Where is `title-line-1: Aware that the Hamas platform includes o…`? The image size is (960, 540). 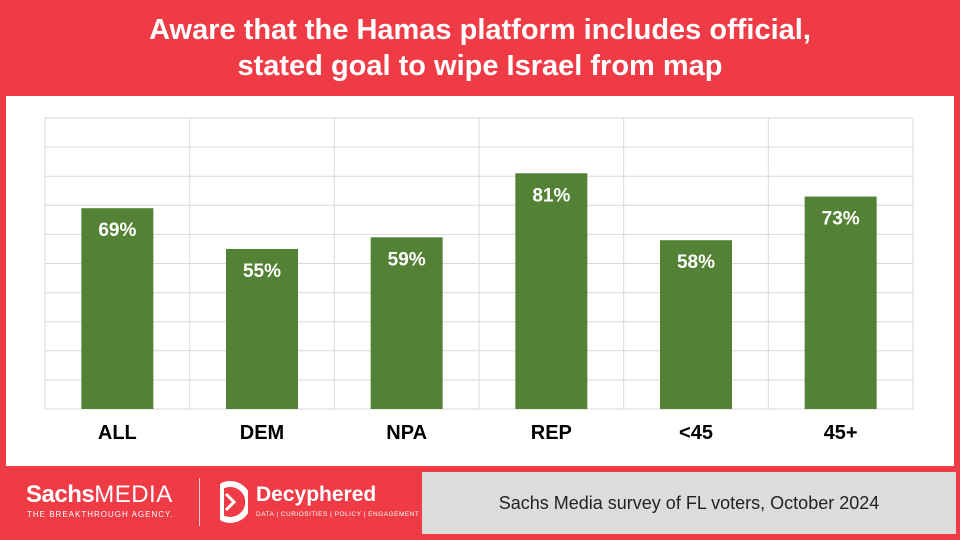
title-line-1: Aware that the Hamas platform includes o… is located at coordinates (480, 30).